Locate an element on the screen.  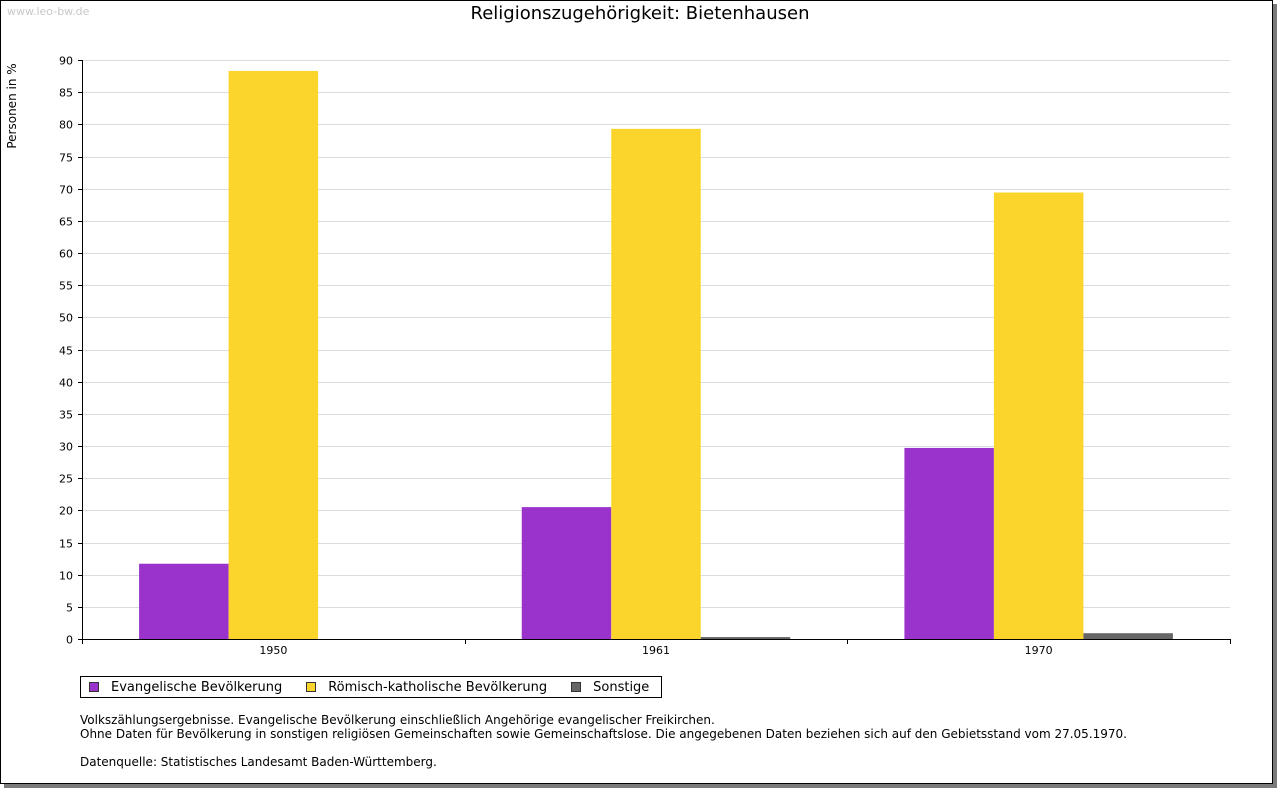
y-tick-label: 85 is located at coordinates (66, 93).